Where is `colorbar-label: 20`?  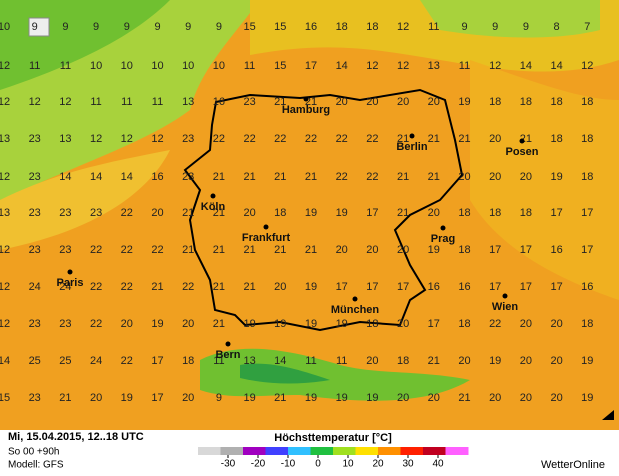
colorbar-label: 20 is located at coordinates (378, 464).